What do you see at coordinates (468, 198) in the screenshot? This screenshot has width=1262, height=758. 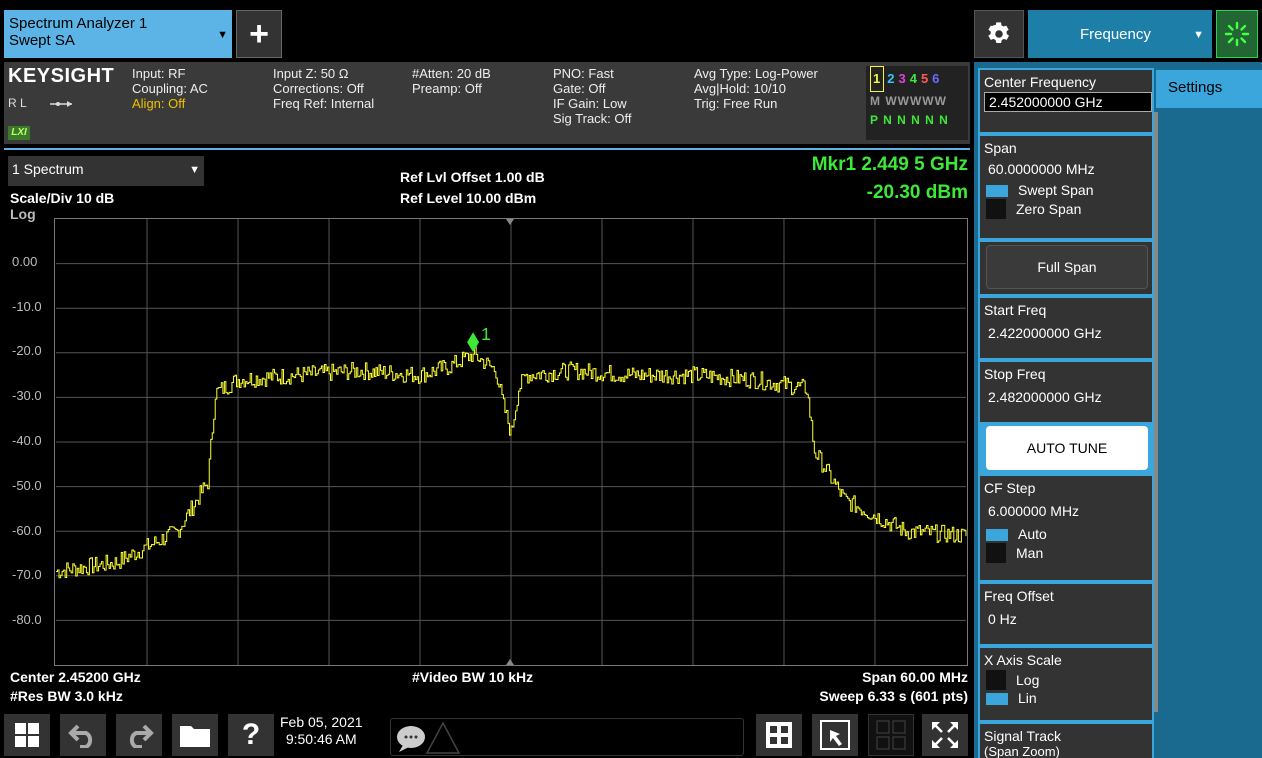 I see `ref-level: Ref Level 10.00 dBm` at bounding box center [468, 198].